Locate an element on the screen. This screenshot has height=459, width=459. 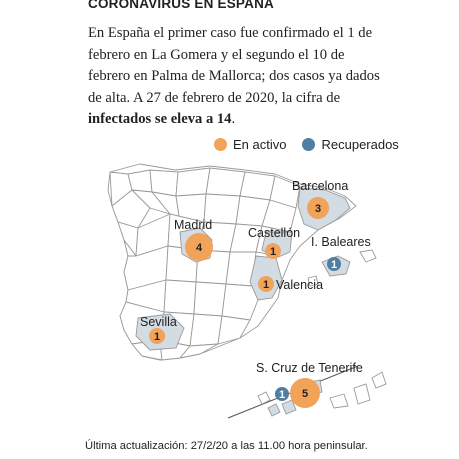
madrid-count: 4 is located at coordinates (199, 248).